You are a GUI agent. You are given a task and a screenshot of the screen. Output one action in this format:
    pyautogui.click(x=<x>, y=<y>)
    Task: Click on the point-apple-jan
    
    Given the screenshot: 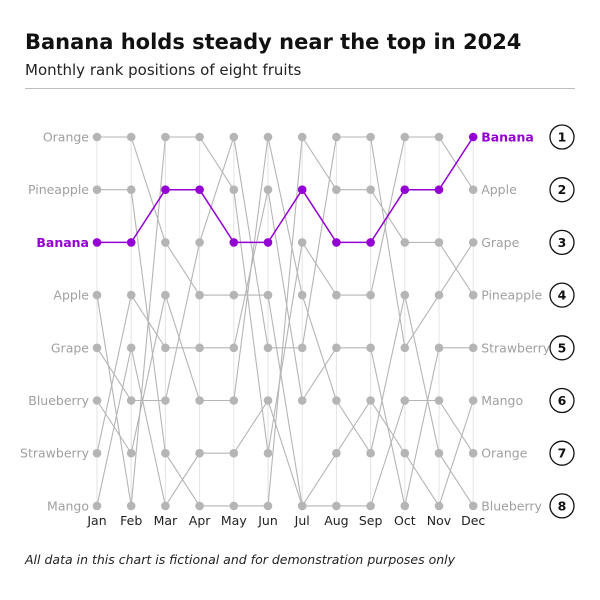 What is the action you would take?
    pyautogui.click(x=97, y=295)
    